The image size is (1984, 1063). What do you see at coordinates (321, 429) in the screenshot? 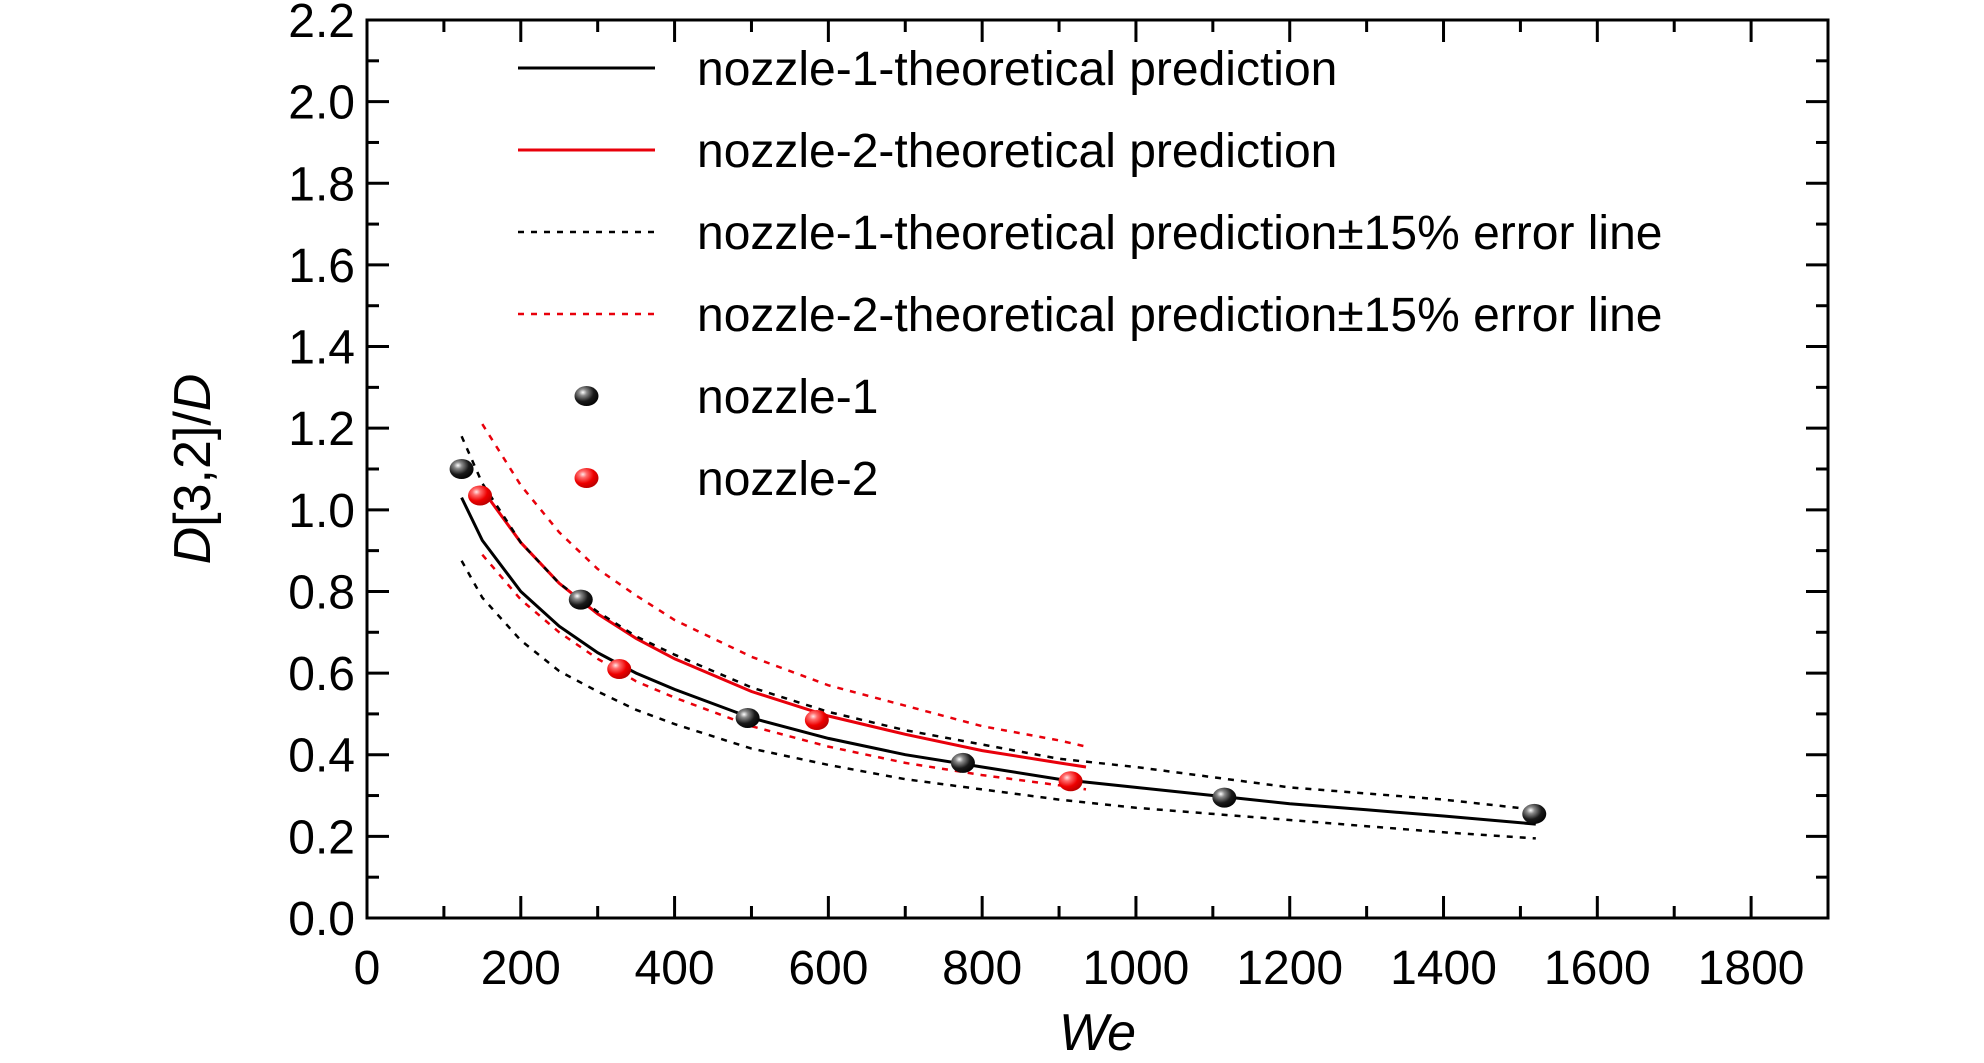
I see `y-tick-label: 1.2` at bounding box center [321, 429].